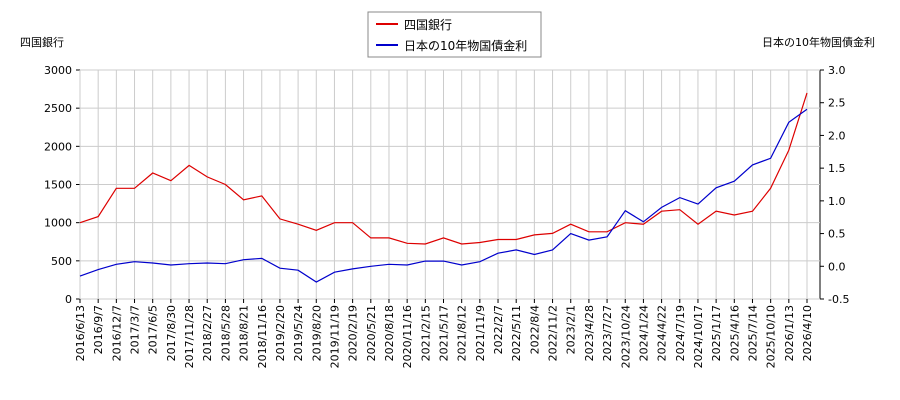  What do you see at coordinates (716, 333) in the screenshot?
I see `x-tick-label: 2025/1/17` at bounding box center [716, 333].